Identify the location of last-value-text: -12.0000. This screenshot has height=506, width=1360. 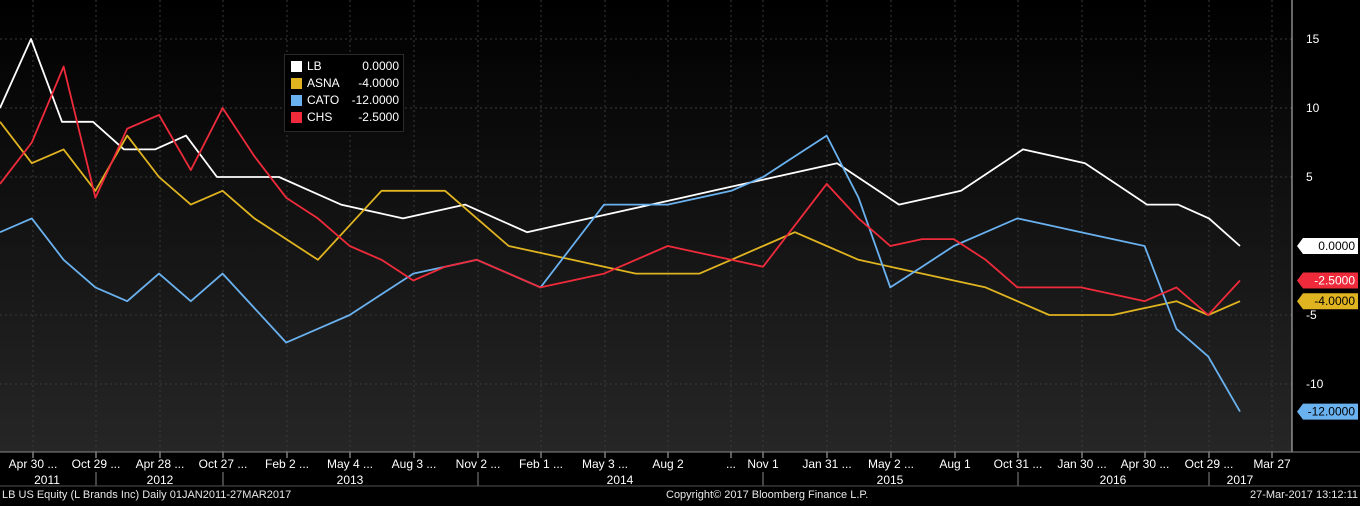
(1332, 412).